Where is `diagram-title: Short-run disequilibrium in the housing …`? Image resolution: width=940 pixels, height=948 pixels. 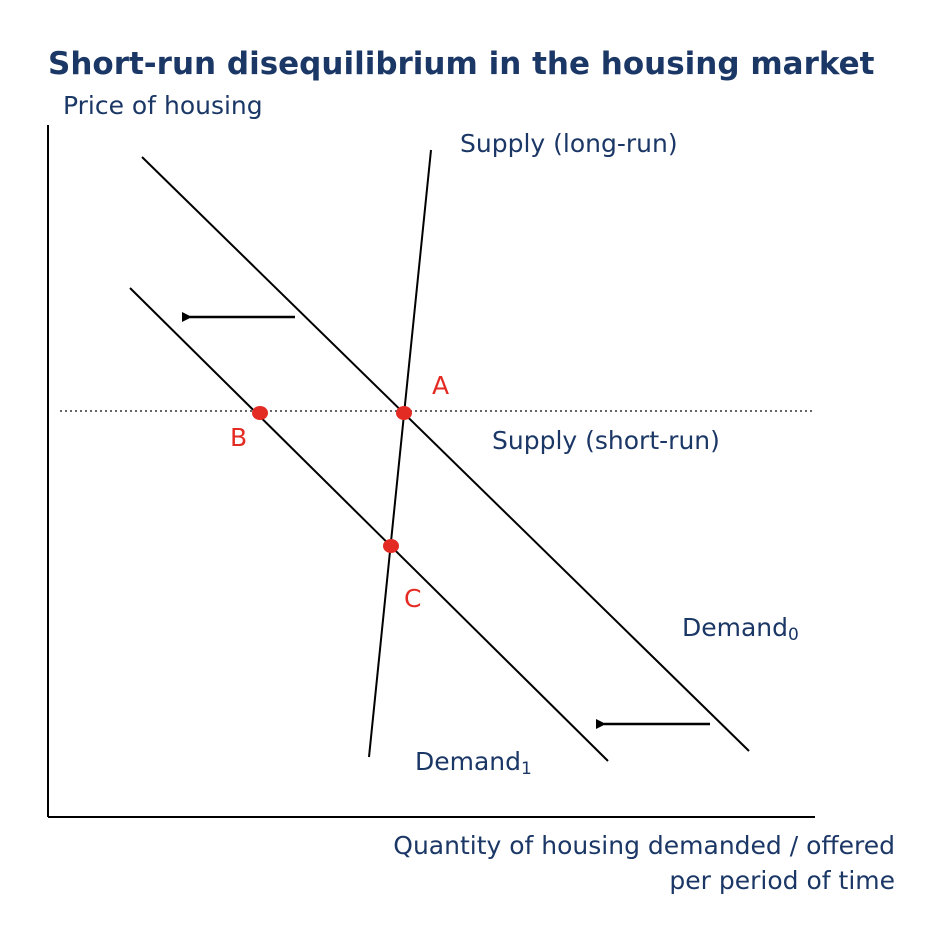 diagram-title: Short-run disequilibrium in the housing … is located at coordinates (461, 64).